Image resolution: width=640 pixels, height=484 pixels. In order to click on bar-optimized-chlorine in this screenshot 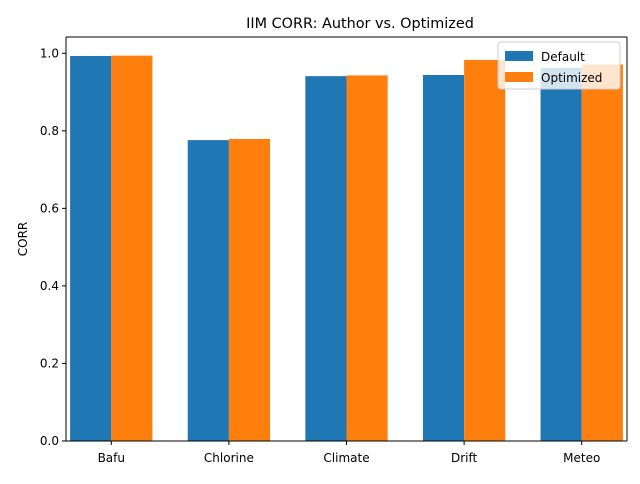, I will do `click(249, 289)`.